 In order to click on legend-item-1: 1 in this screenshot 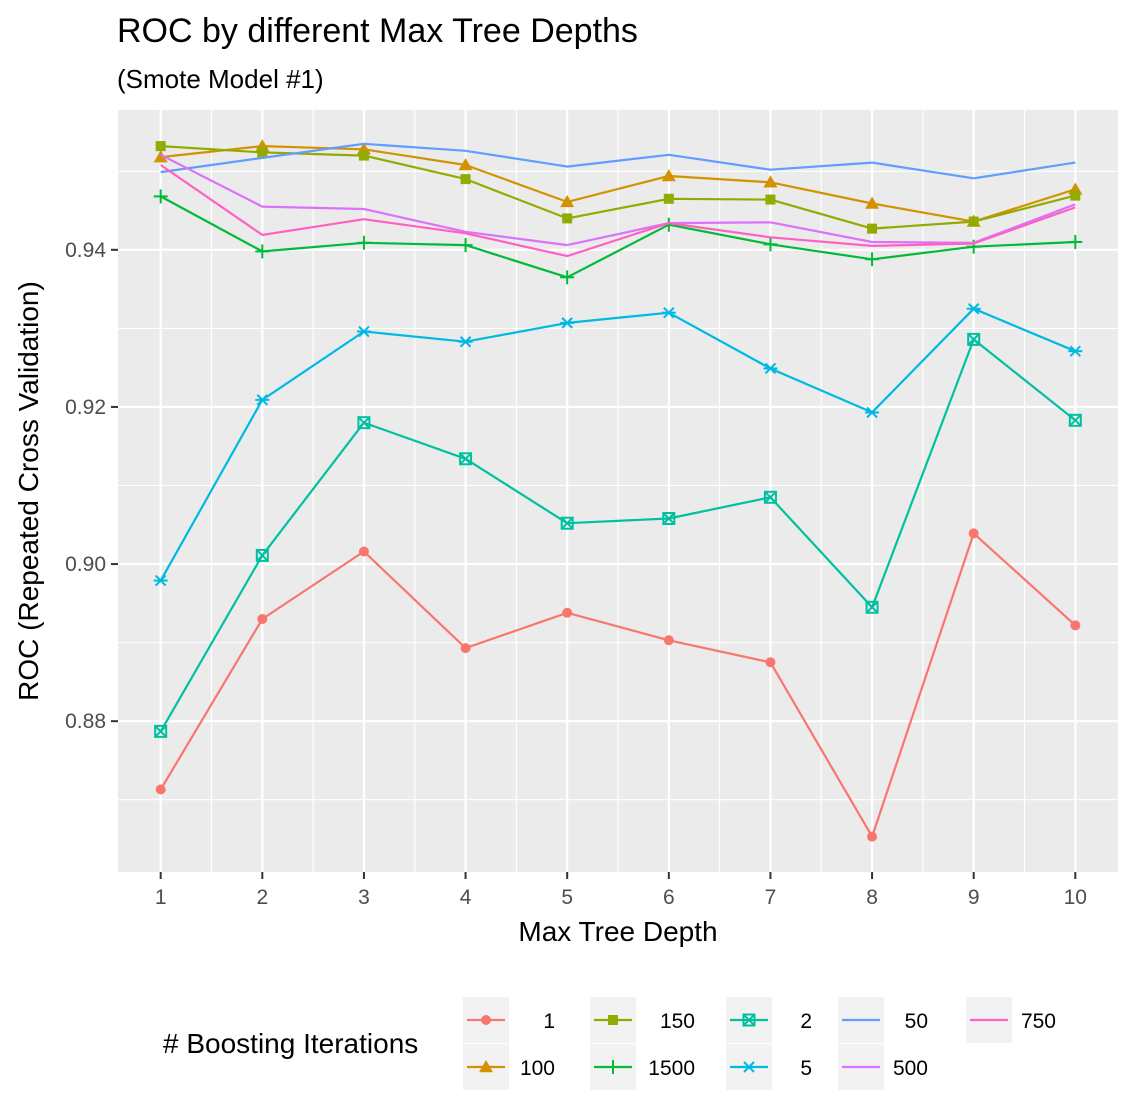, I will do `click(509, 1020)`.